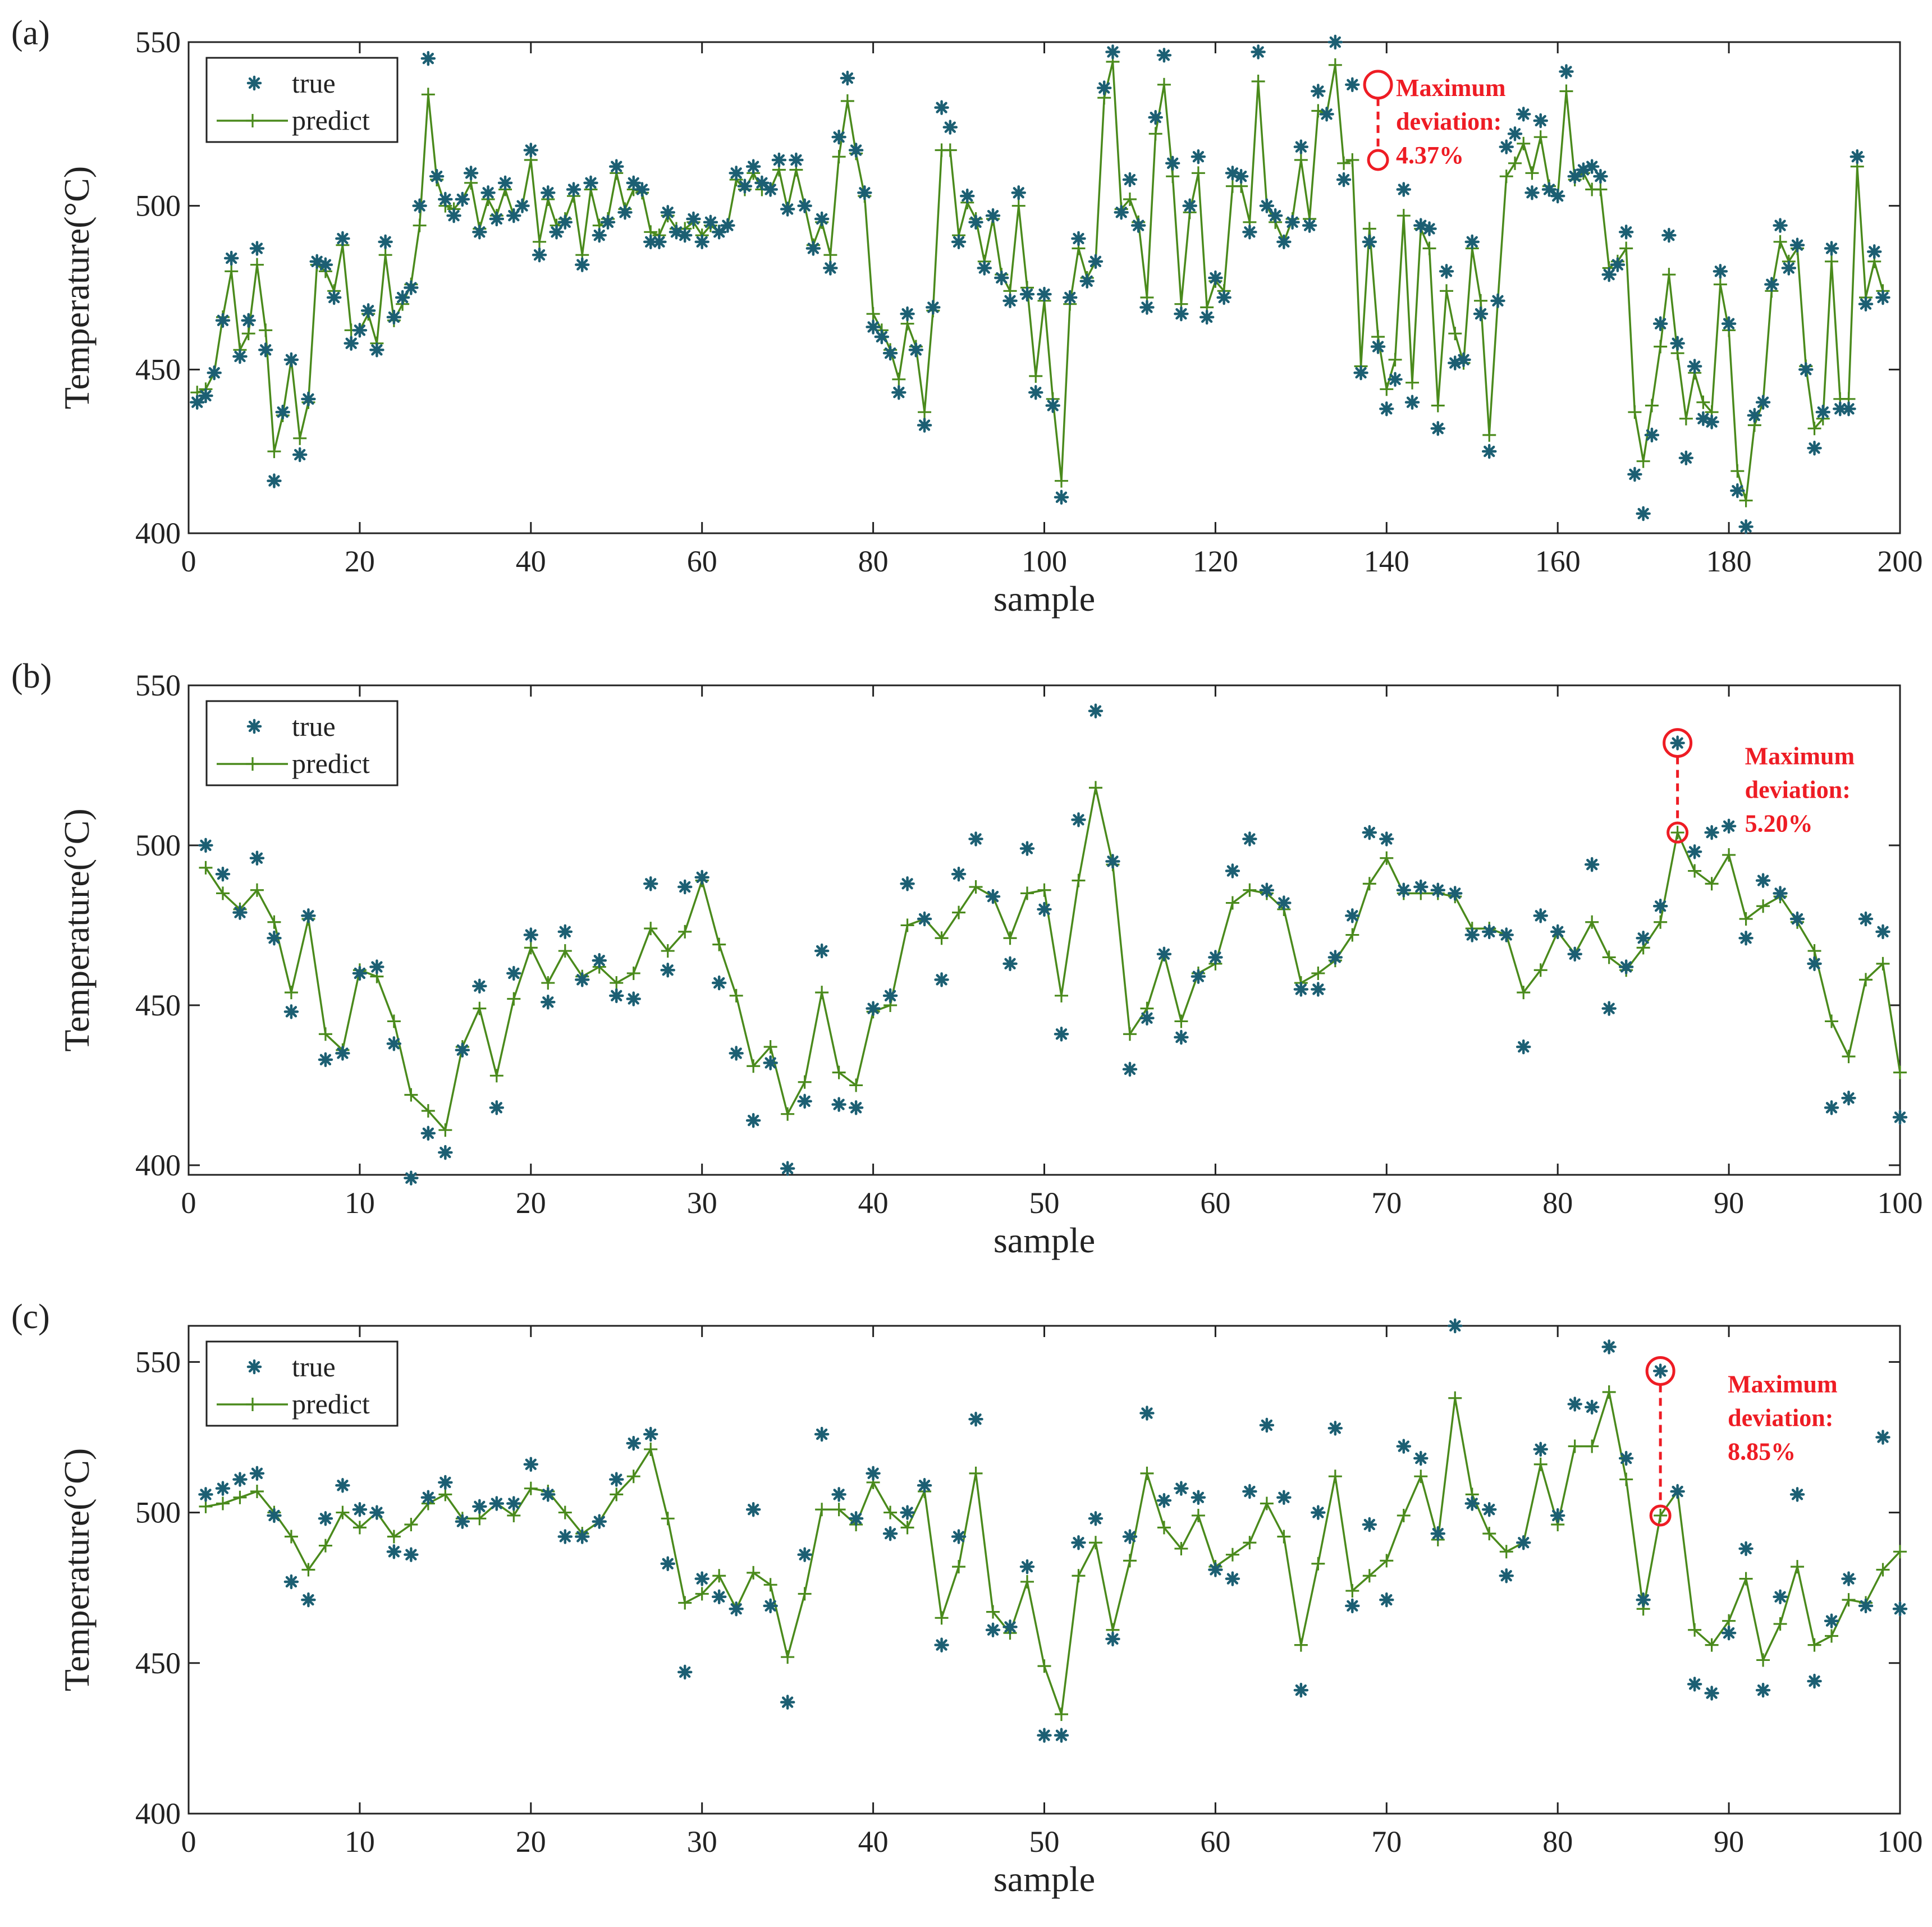 This screenshot has height=1927, width=1932. Describe the element at coordinates (158, 1814) in the screenshot. I see `y-tick-label: 400` at that location.